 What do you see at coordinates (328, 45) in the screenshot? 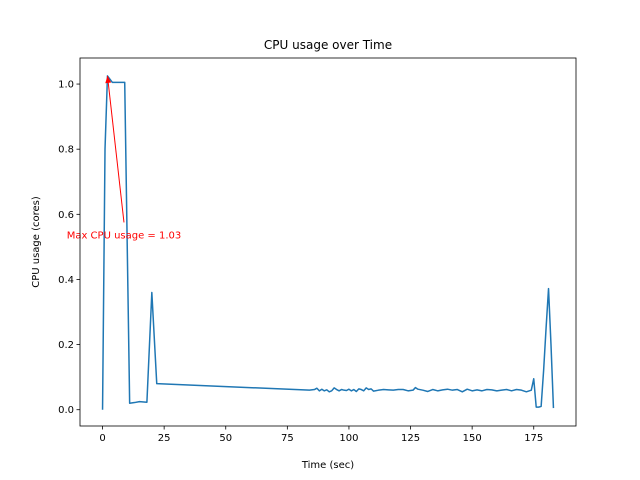
I see `chart-title: CPU usage over Time` at bounding box center [328, 45].